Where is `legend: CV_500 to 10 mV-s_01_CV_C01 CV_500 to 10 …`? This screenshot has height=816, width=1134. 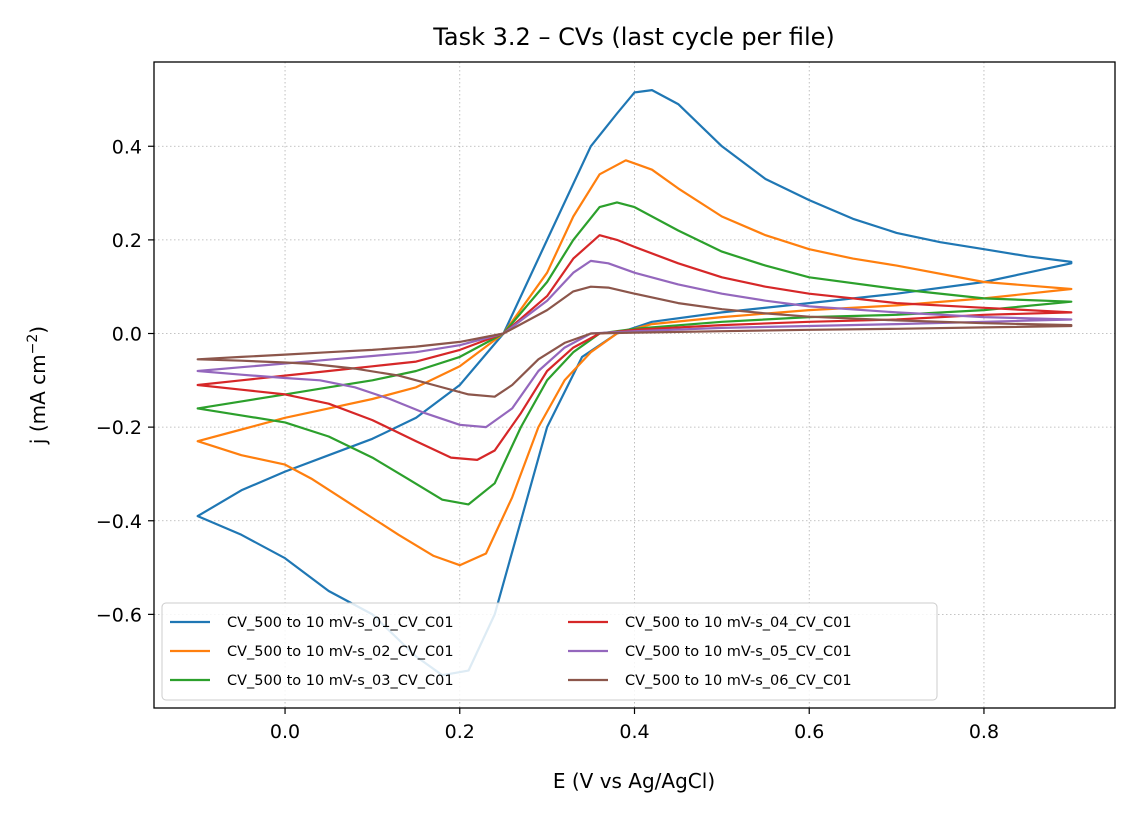
legend: CV_500 to 10 mV-s_01_CV_C01 CV_500 to 10 … is located at coordinates (549, 651).